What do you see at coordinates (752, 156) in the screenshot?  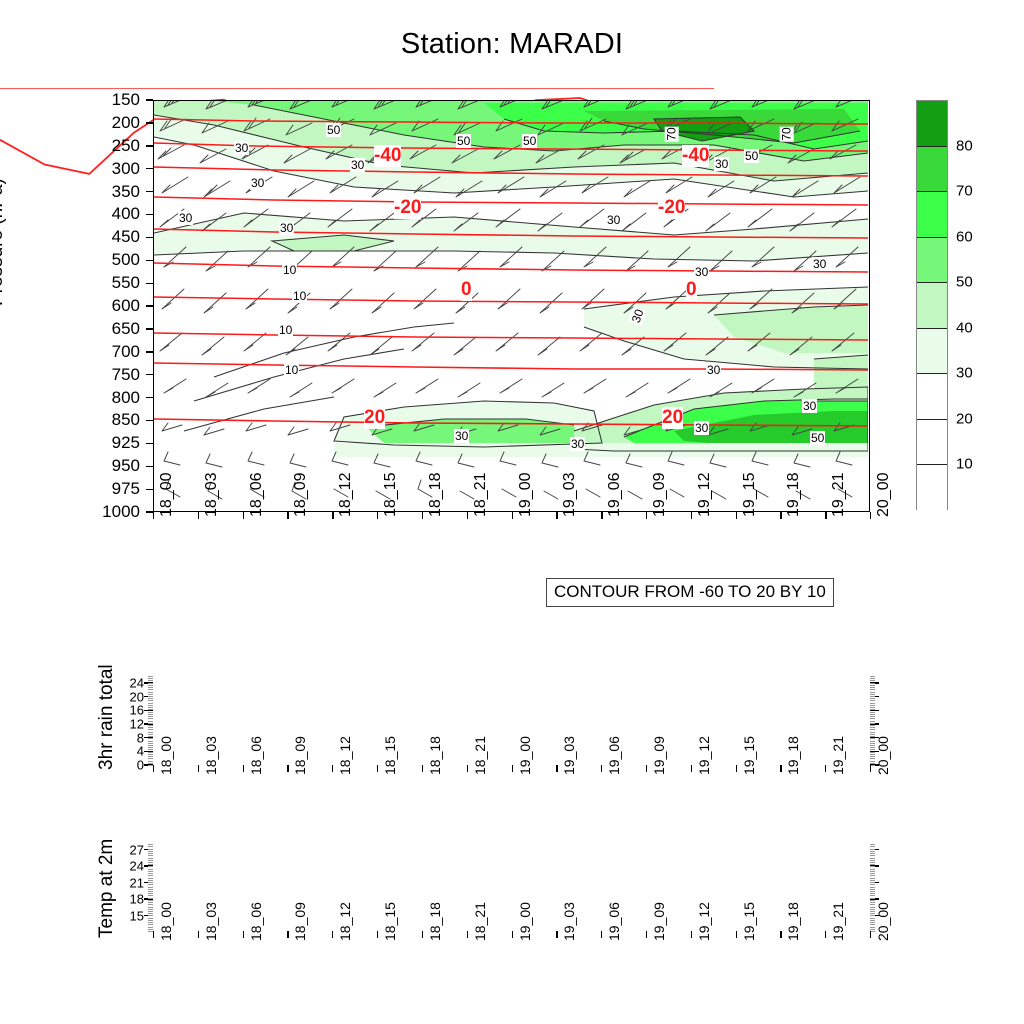 I see `rh-contour-label: 50` at bounding box center [752, 156].